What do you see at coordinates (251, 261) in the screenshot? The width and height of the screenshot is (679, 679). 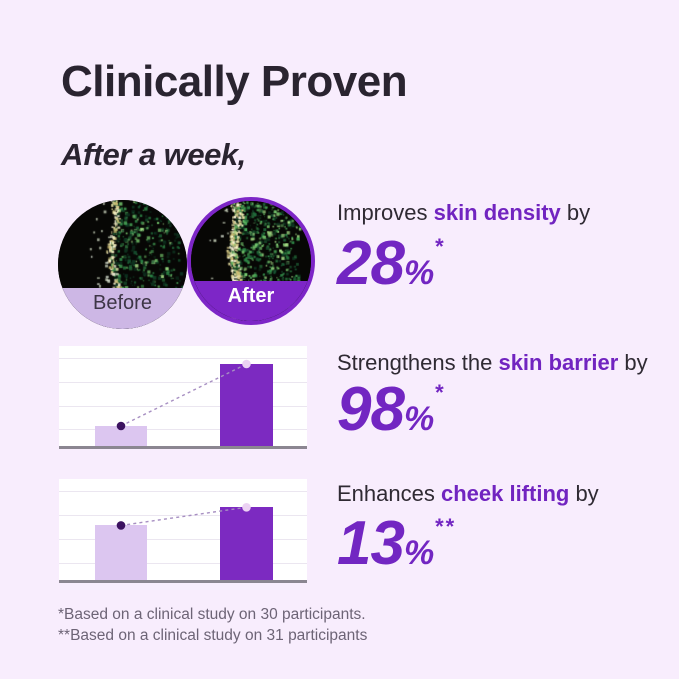 I see `after-image-circle: After` at bounding box center [251, 261].